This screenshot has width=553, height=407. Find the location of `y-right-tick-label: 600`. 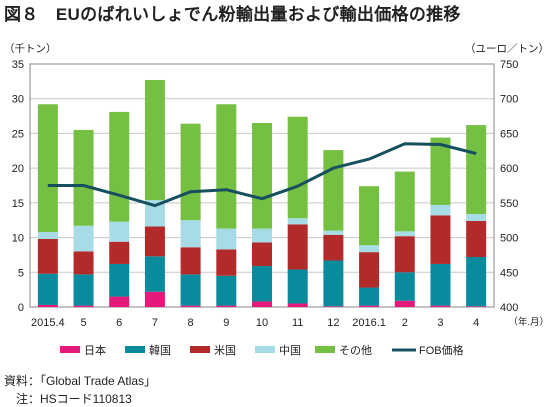

y-right-tick-label: 600 is located at coordinates (509, 169).